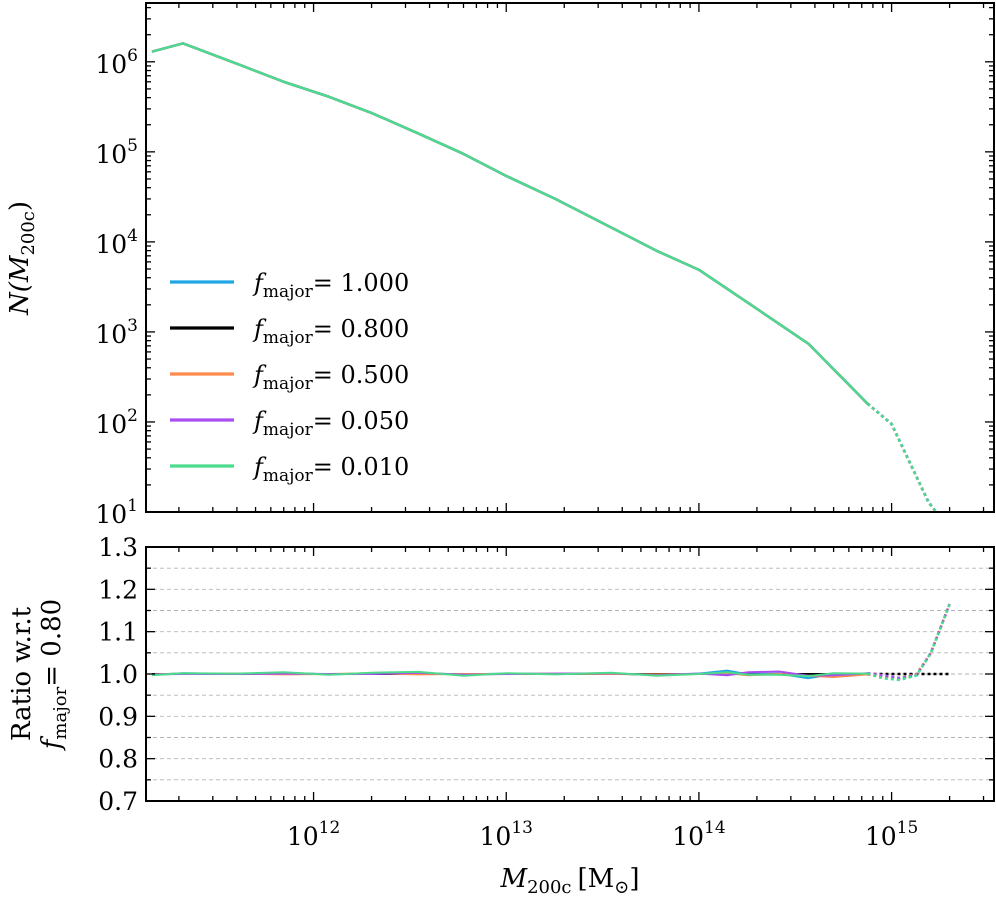 This screenshot has width=996, height=900. Describe the element at coordinates (116, 62) in the screenshot. I see `y-tick-label: 10⁶` at that location.